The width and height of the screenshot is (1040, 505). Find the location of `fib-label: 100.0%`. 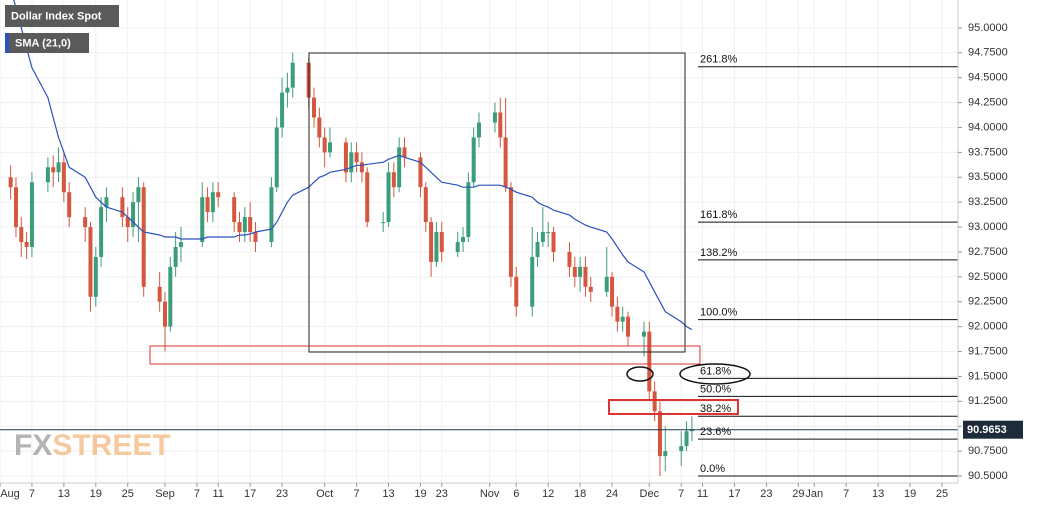

fib-label: 100.0% is located at coordinates (719, 313).